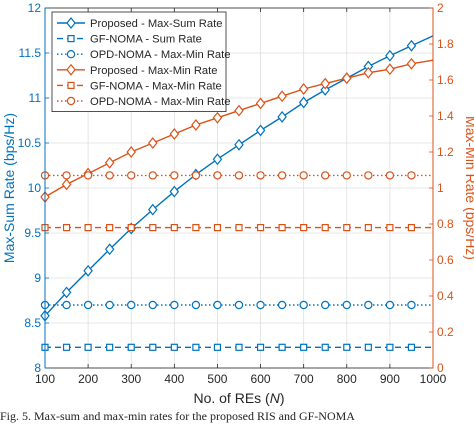  Describe the element at coordinates (238, 398) in the screenshot. I see `x-axis-label: No. of REs (N)` at that location.